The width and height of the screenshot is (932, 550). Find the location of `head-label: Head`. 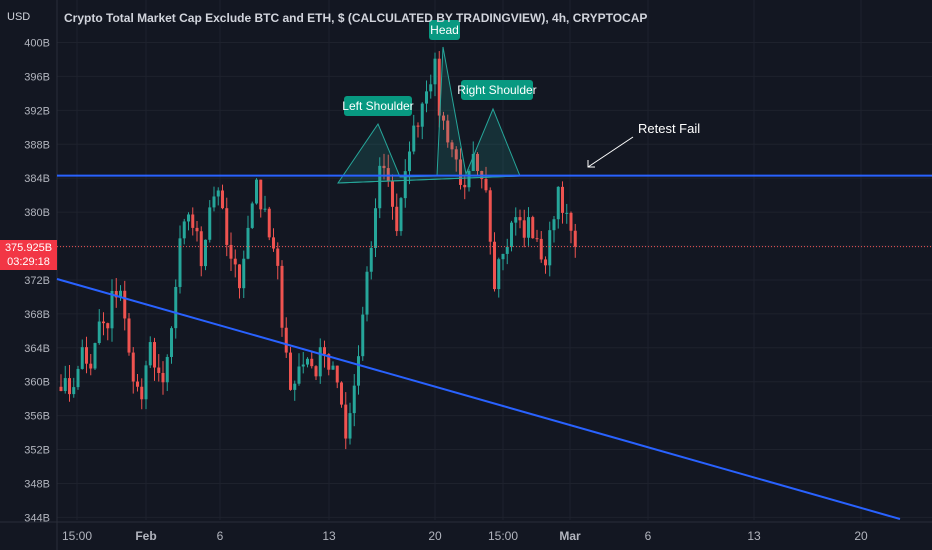

head-label: Head is located at coordinates (444, 30).